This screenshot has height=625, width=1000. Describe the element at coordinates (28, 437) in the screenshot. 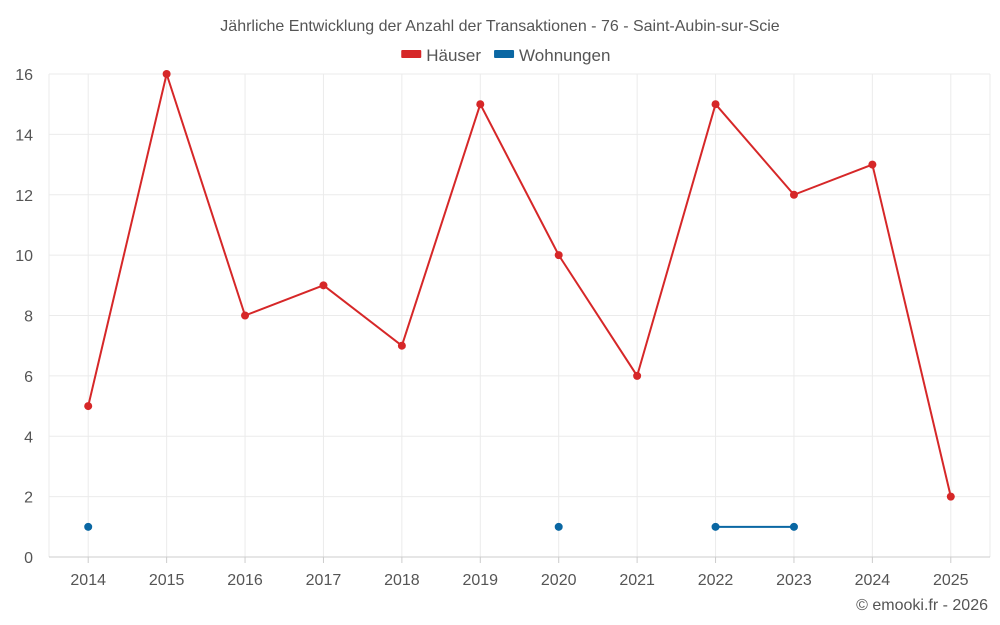

I see `y-tick-label: 4` at that location.